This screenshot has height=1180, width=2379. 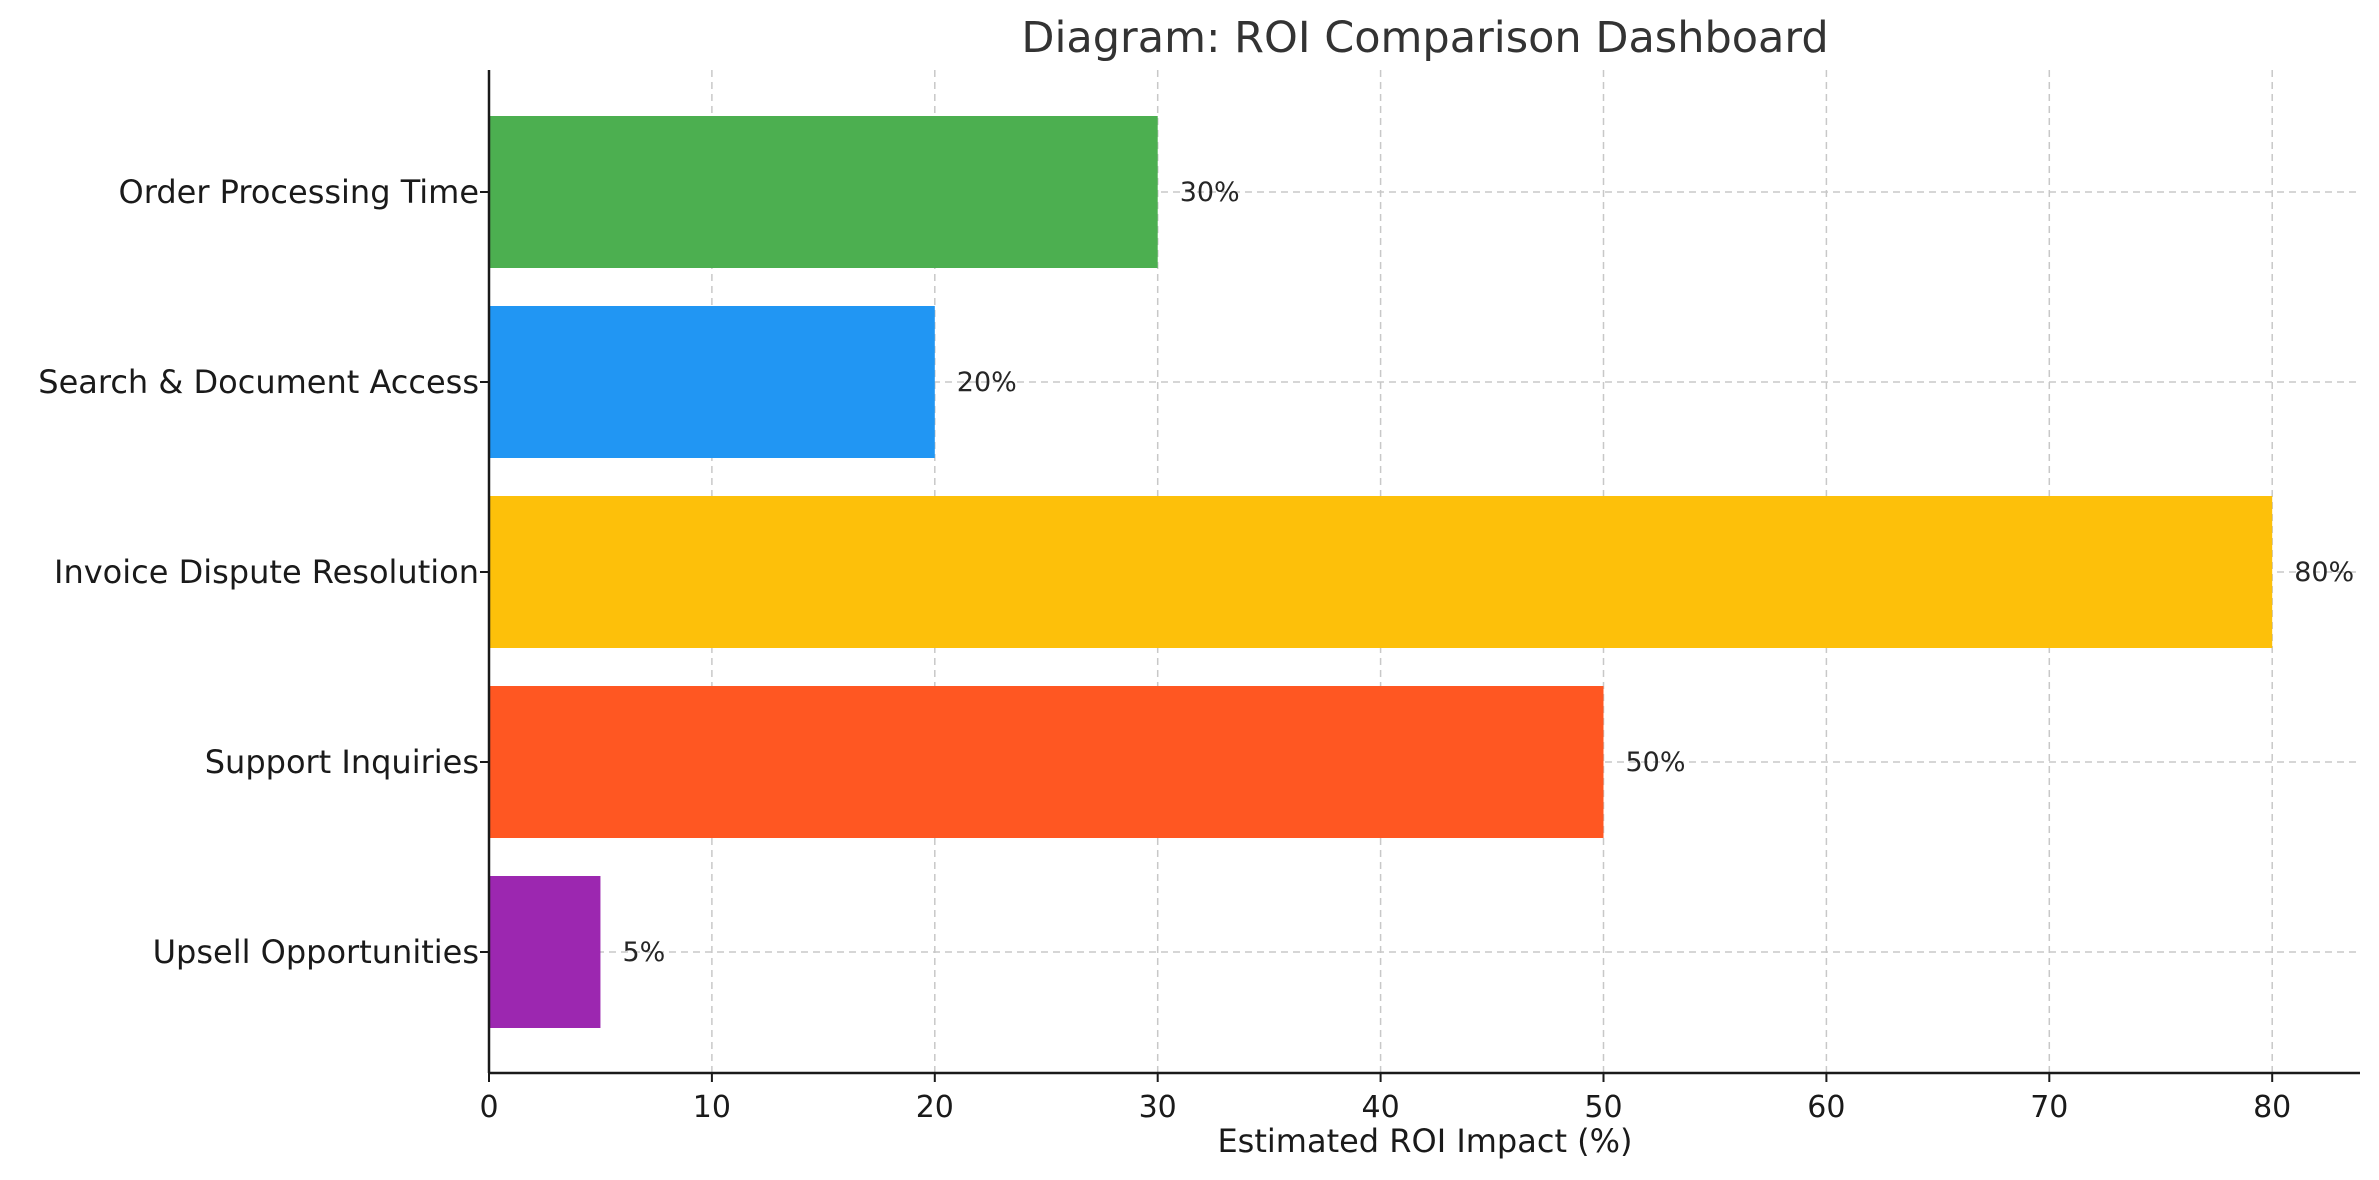 What do you see at coordinates (1424, 1141) in the screenshot?
I see `x-axis-title: Estimated ROI Impact (%)` at bounding box center [1424, 1141].